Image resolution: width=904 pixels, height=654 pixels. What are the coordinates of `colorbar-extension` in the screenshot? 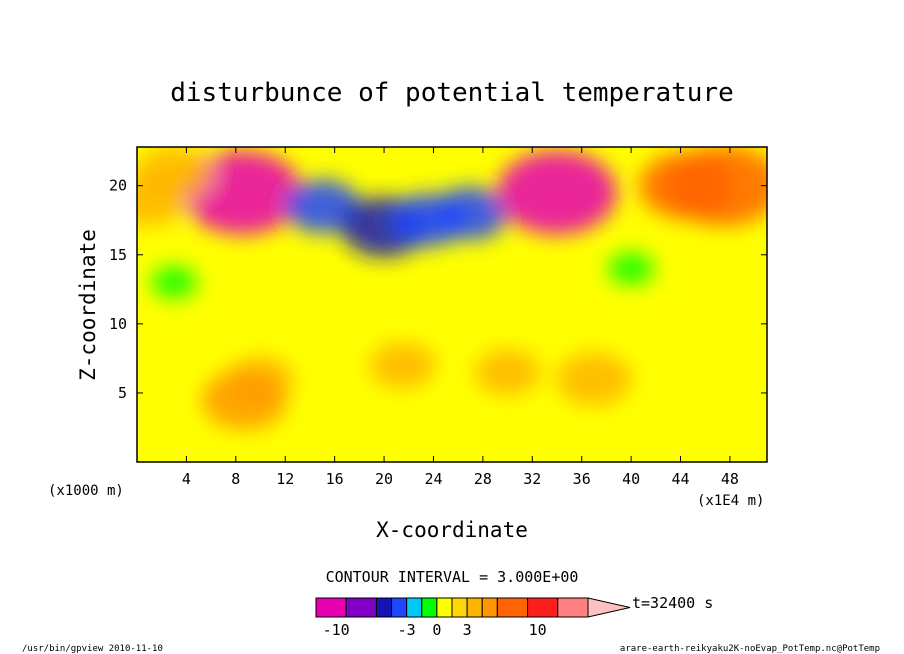 It's located at (609, 607).